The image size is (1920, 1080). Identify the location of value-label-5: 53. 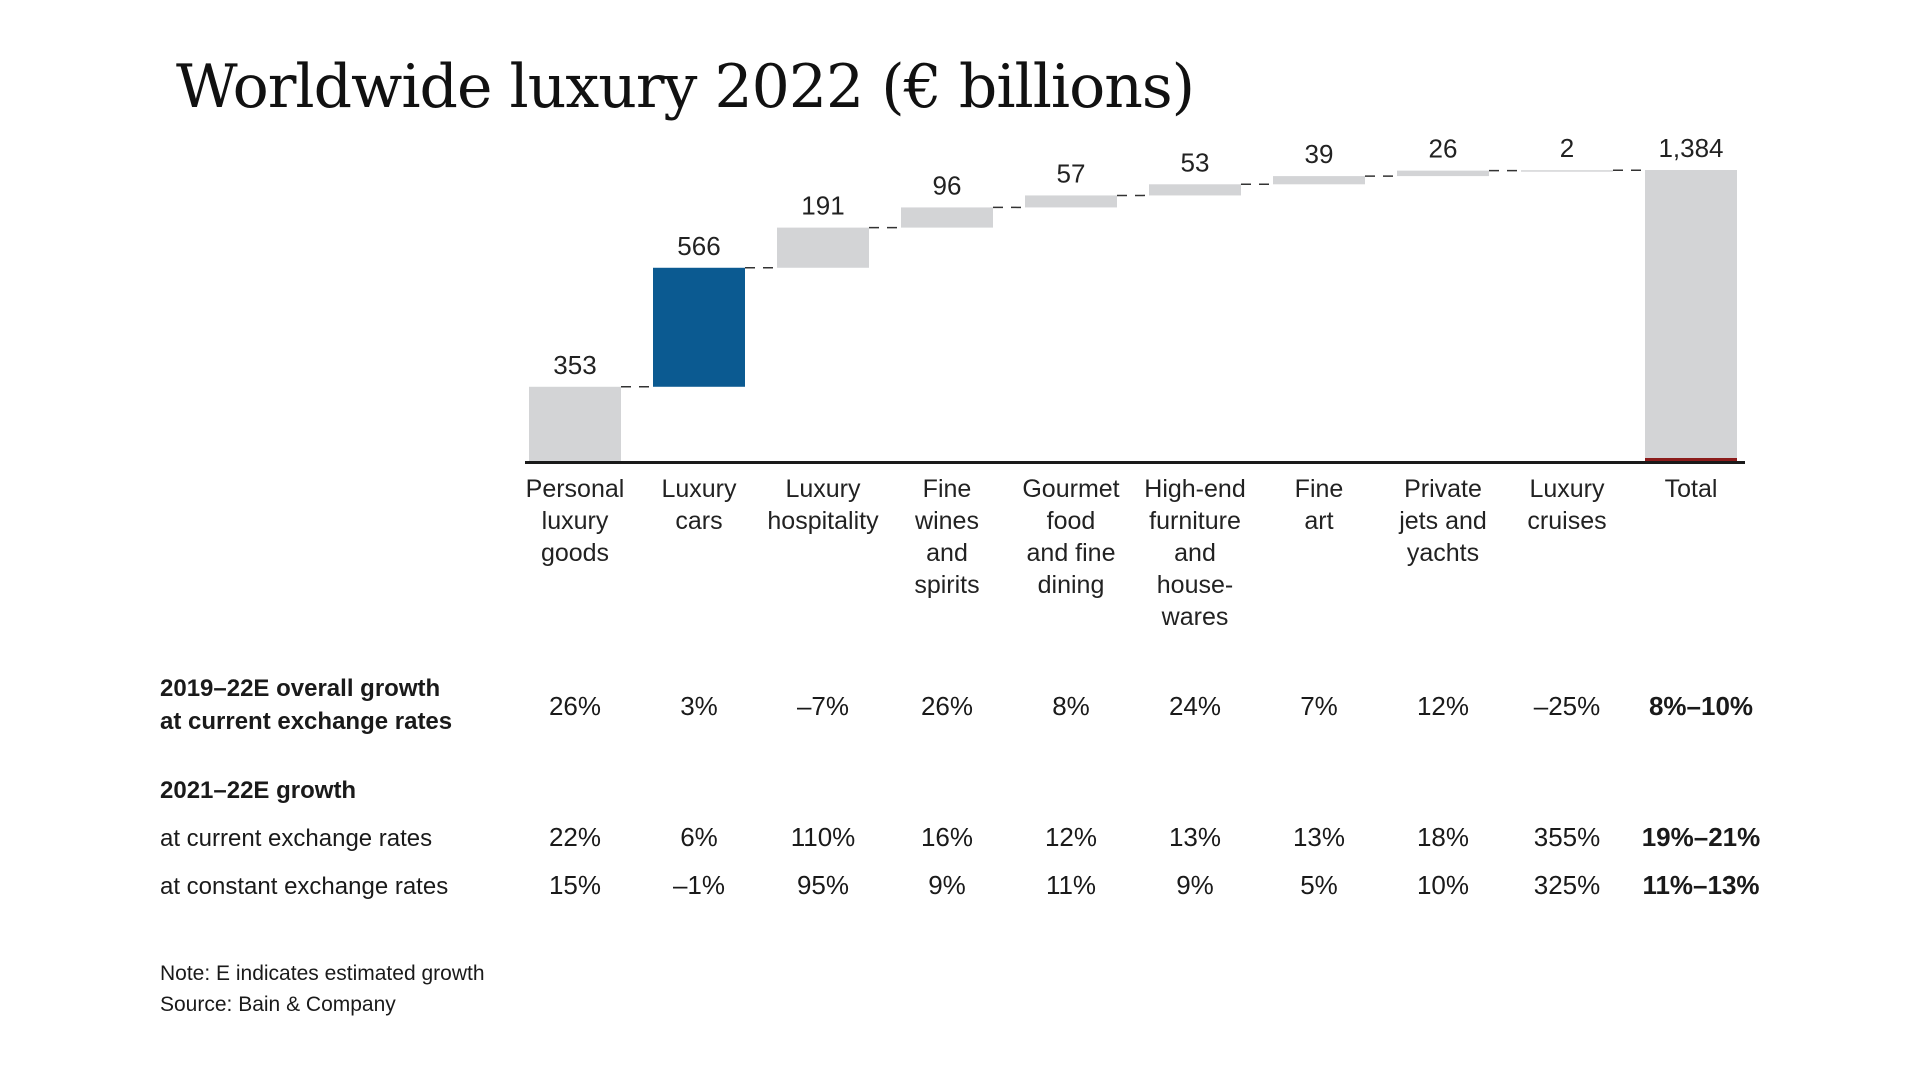
(1195, 162).